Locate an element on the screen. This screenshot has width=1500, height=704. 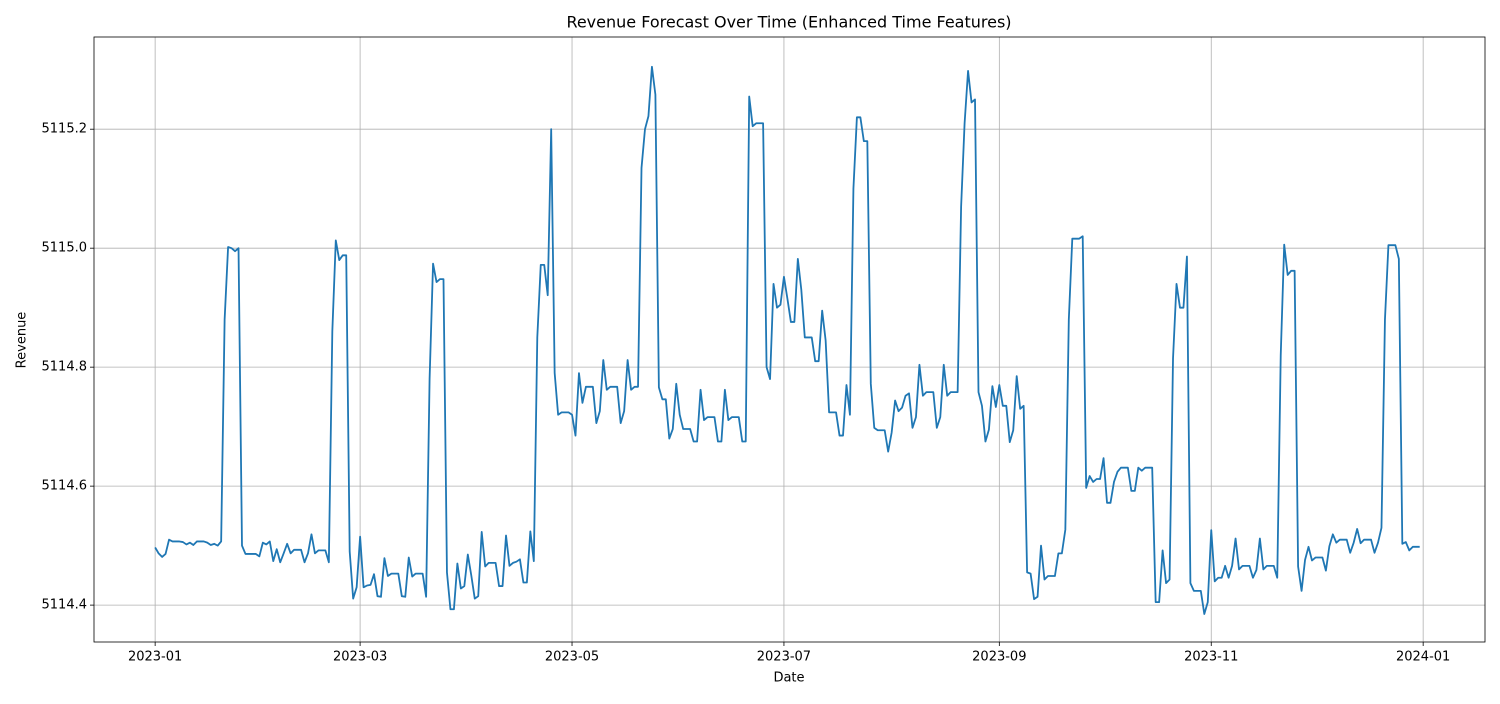
x-axis-label: Date is located at coordinates (788, 678).